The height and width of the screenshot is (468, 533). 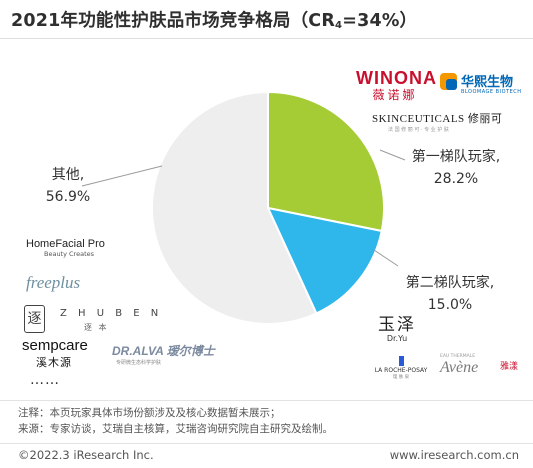 I want to click on homefacialpro-logo: HomeFacial Pro Beauty Creates, so click(x=76, y=248).